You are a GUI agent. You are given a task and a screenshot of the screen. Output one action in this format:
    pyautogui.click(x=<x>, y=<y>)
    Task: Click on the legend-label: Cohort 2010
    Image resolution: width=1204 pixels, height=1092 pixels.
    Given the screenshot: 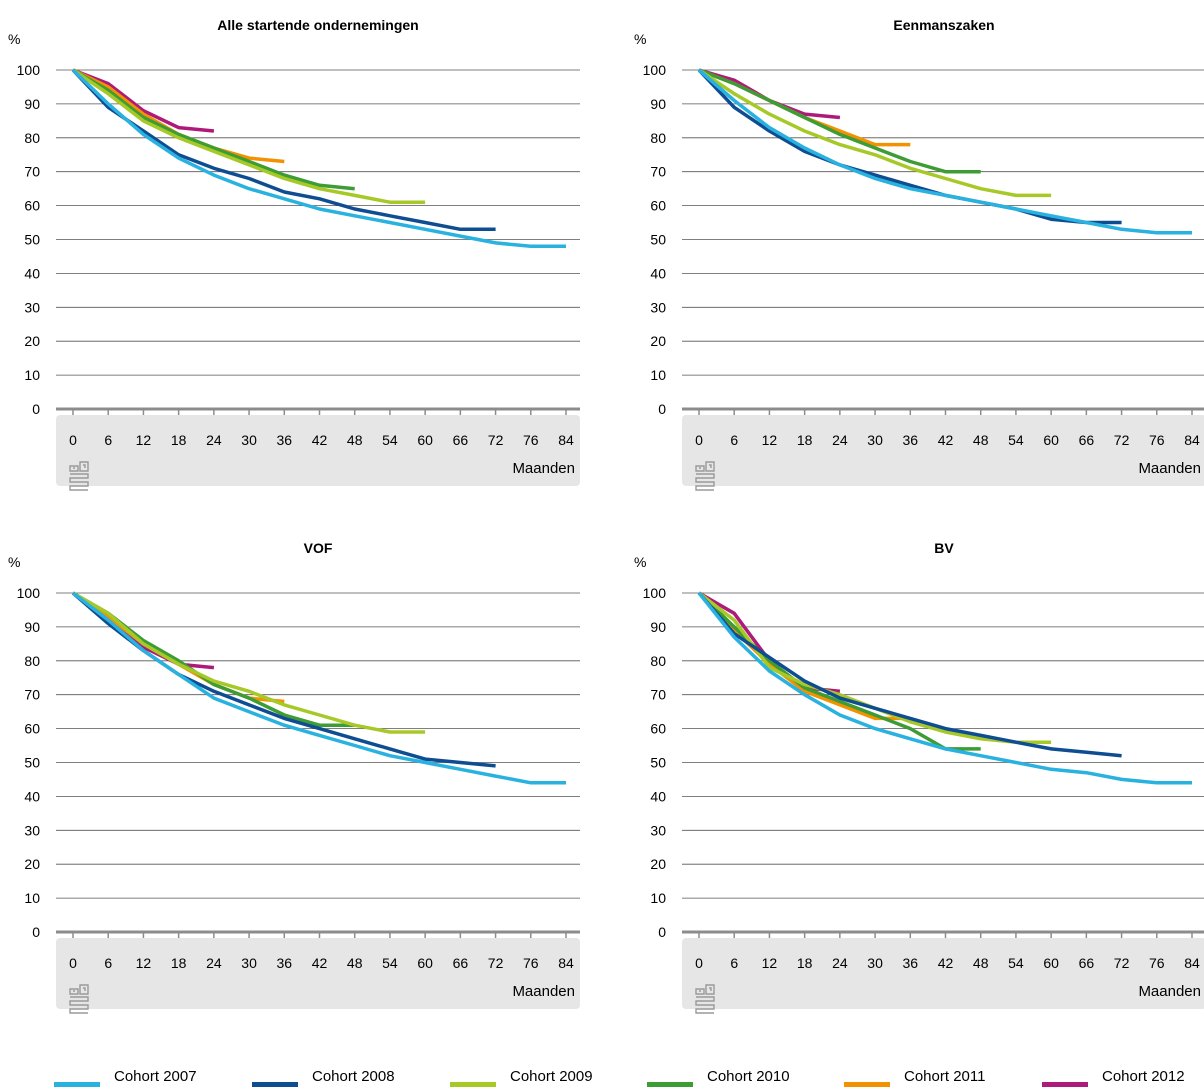 What is the action you would take?
    pyautogui.click(x=748, y=1076)
    